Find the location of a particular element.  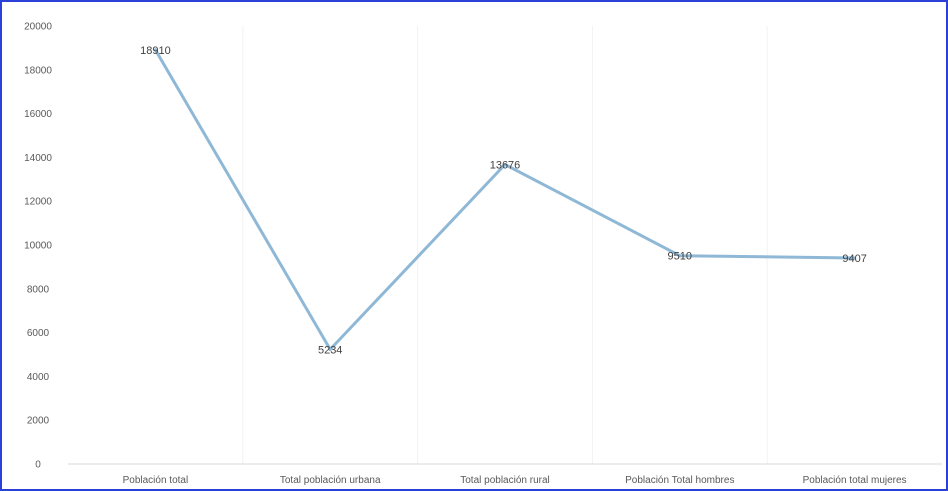

y-tick-label: 14000 is located at coordinates (38, 158).